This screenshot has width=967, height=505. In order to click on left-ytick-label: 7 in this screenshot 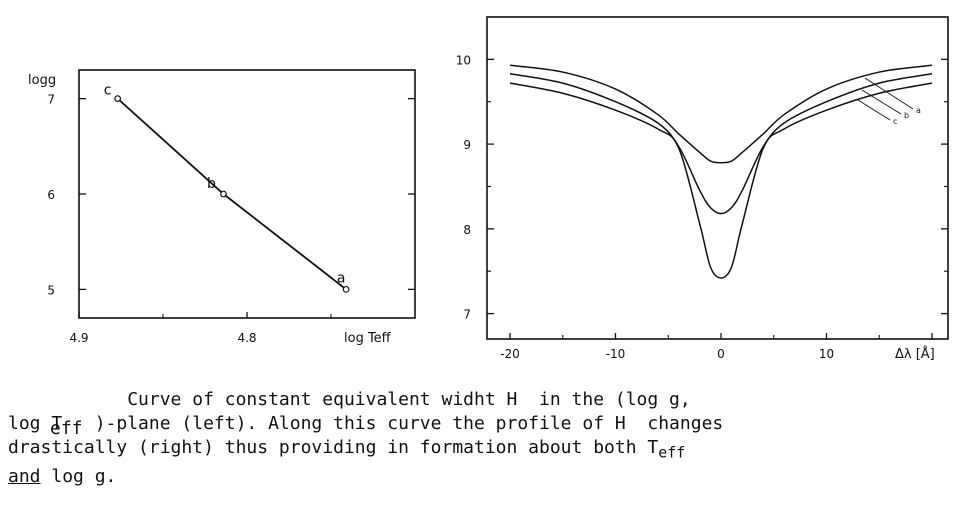, I will do `click(51, 100)`.